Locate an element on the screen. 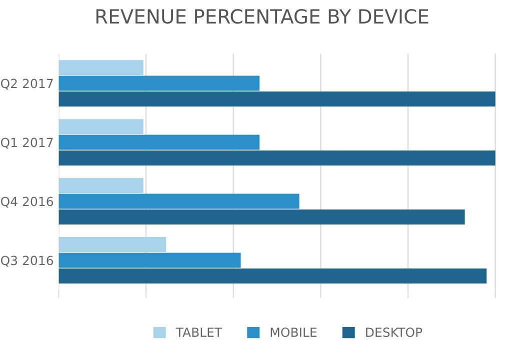 Image resolution: width=524 pixels, height=347 pixels. y-tick-label: Q1 2017 is located at coordinates (26, 143).